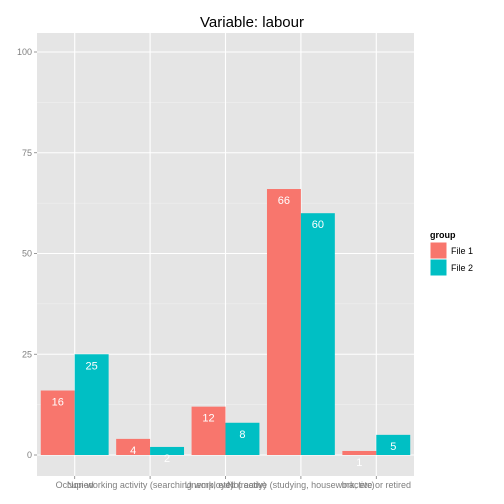 The width and height of the screenshot is (504, 504). I want to click on data-label: 4, so click(133, 451).